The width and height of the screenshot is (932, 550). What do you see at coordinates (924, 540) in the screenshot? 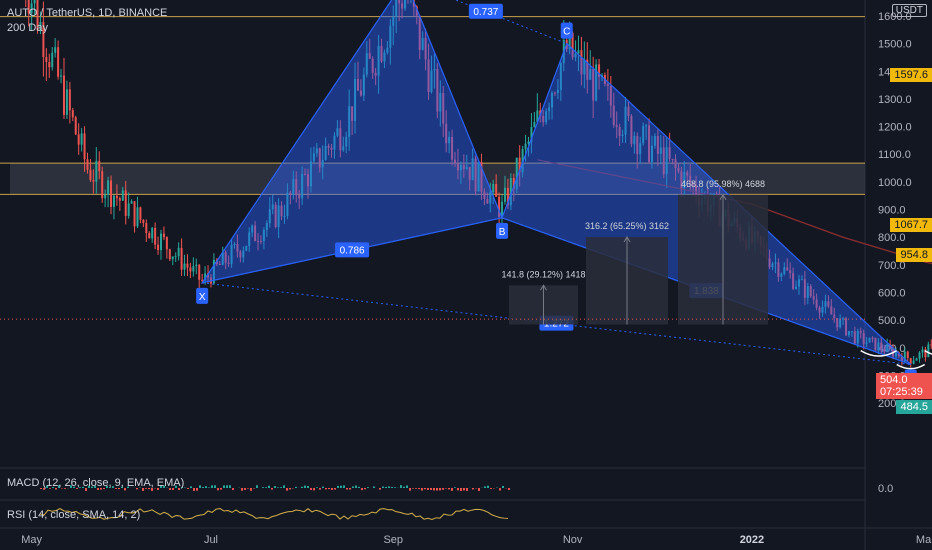
I see `x-tick-label: Mar` at bounding box center [924, 540].